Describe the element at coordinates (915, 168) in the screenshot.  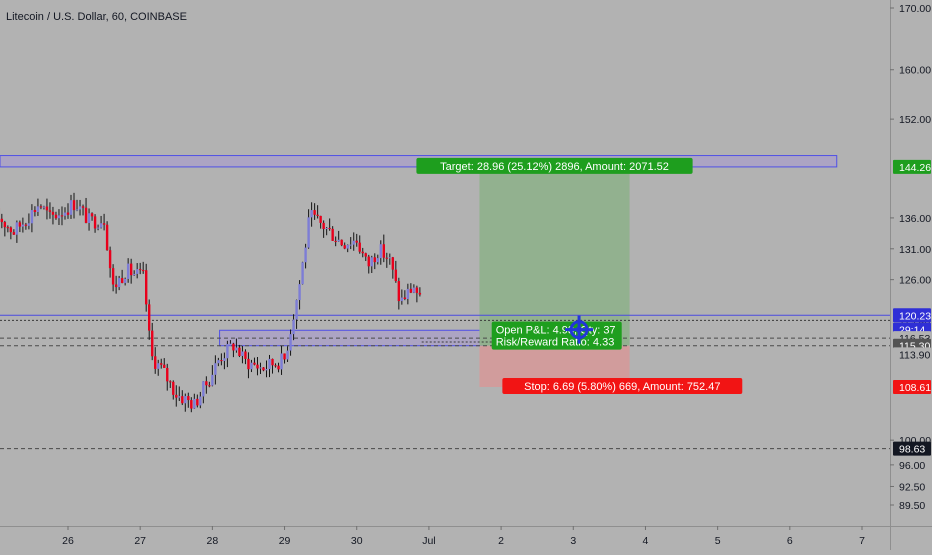
I see `price-tag-label: 144.26` at that location.